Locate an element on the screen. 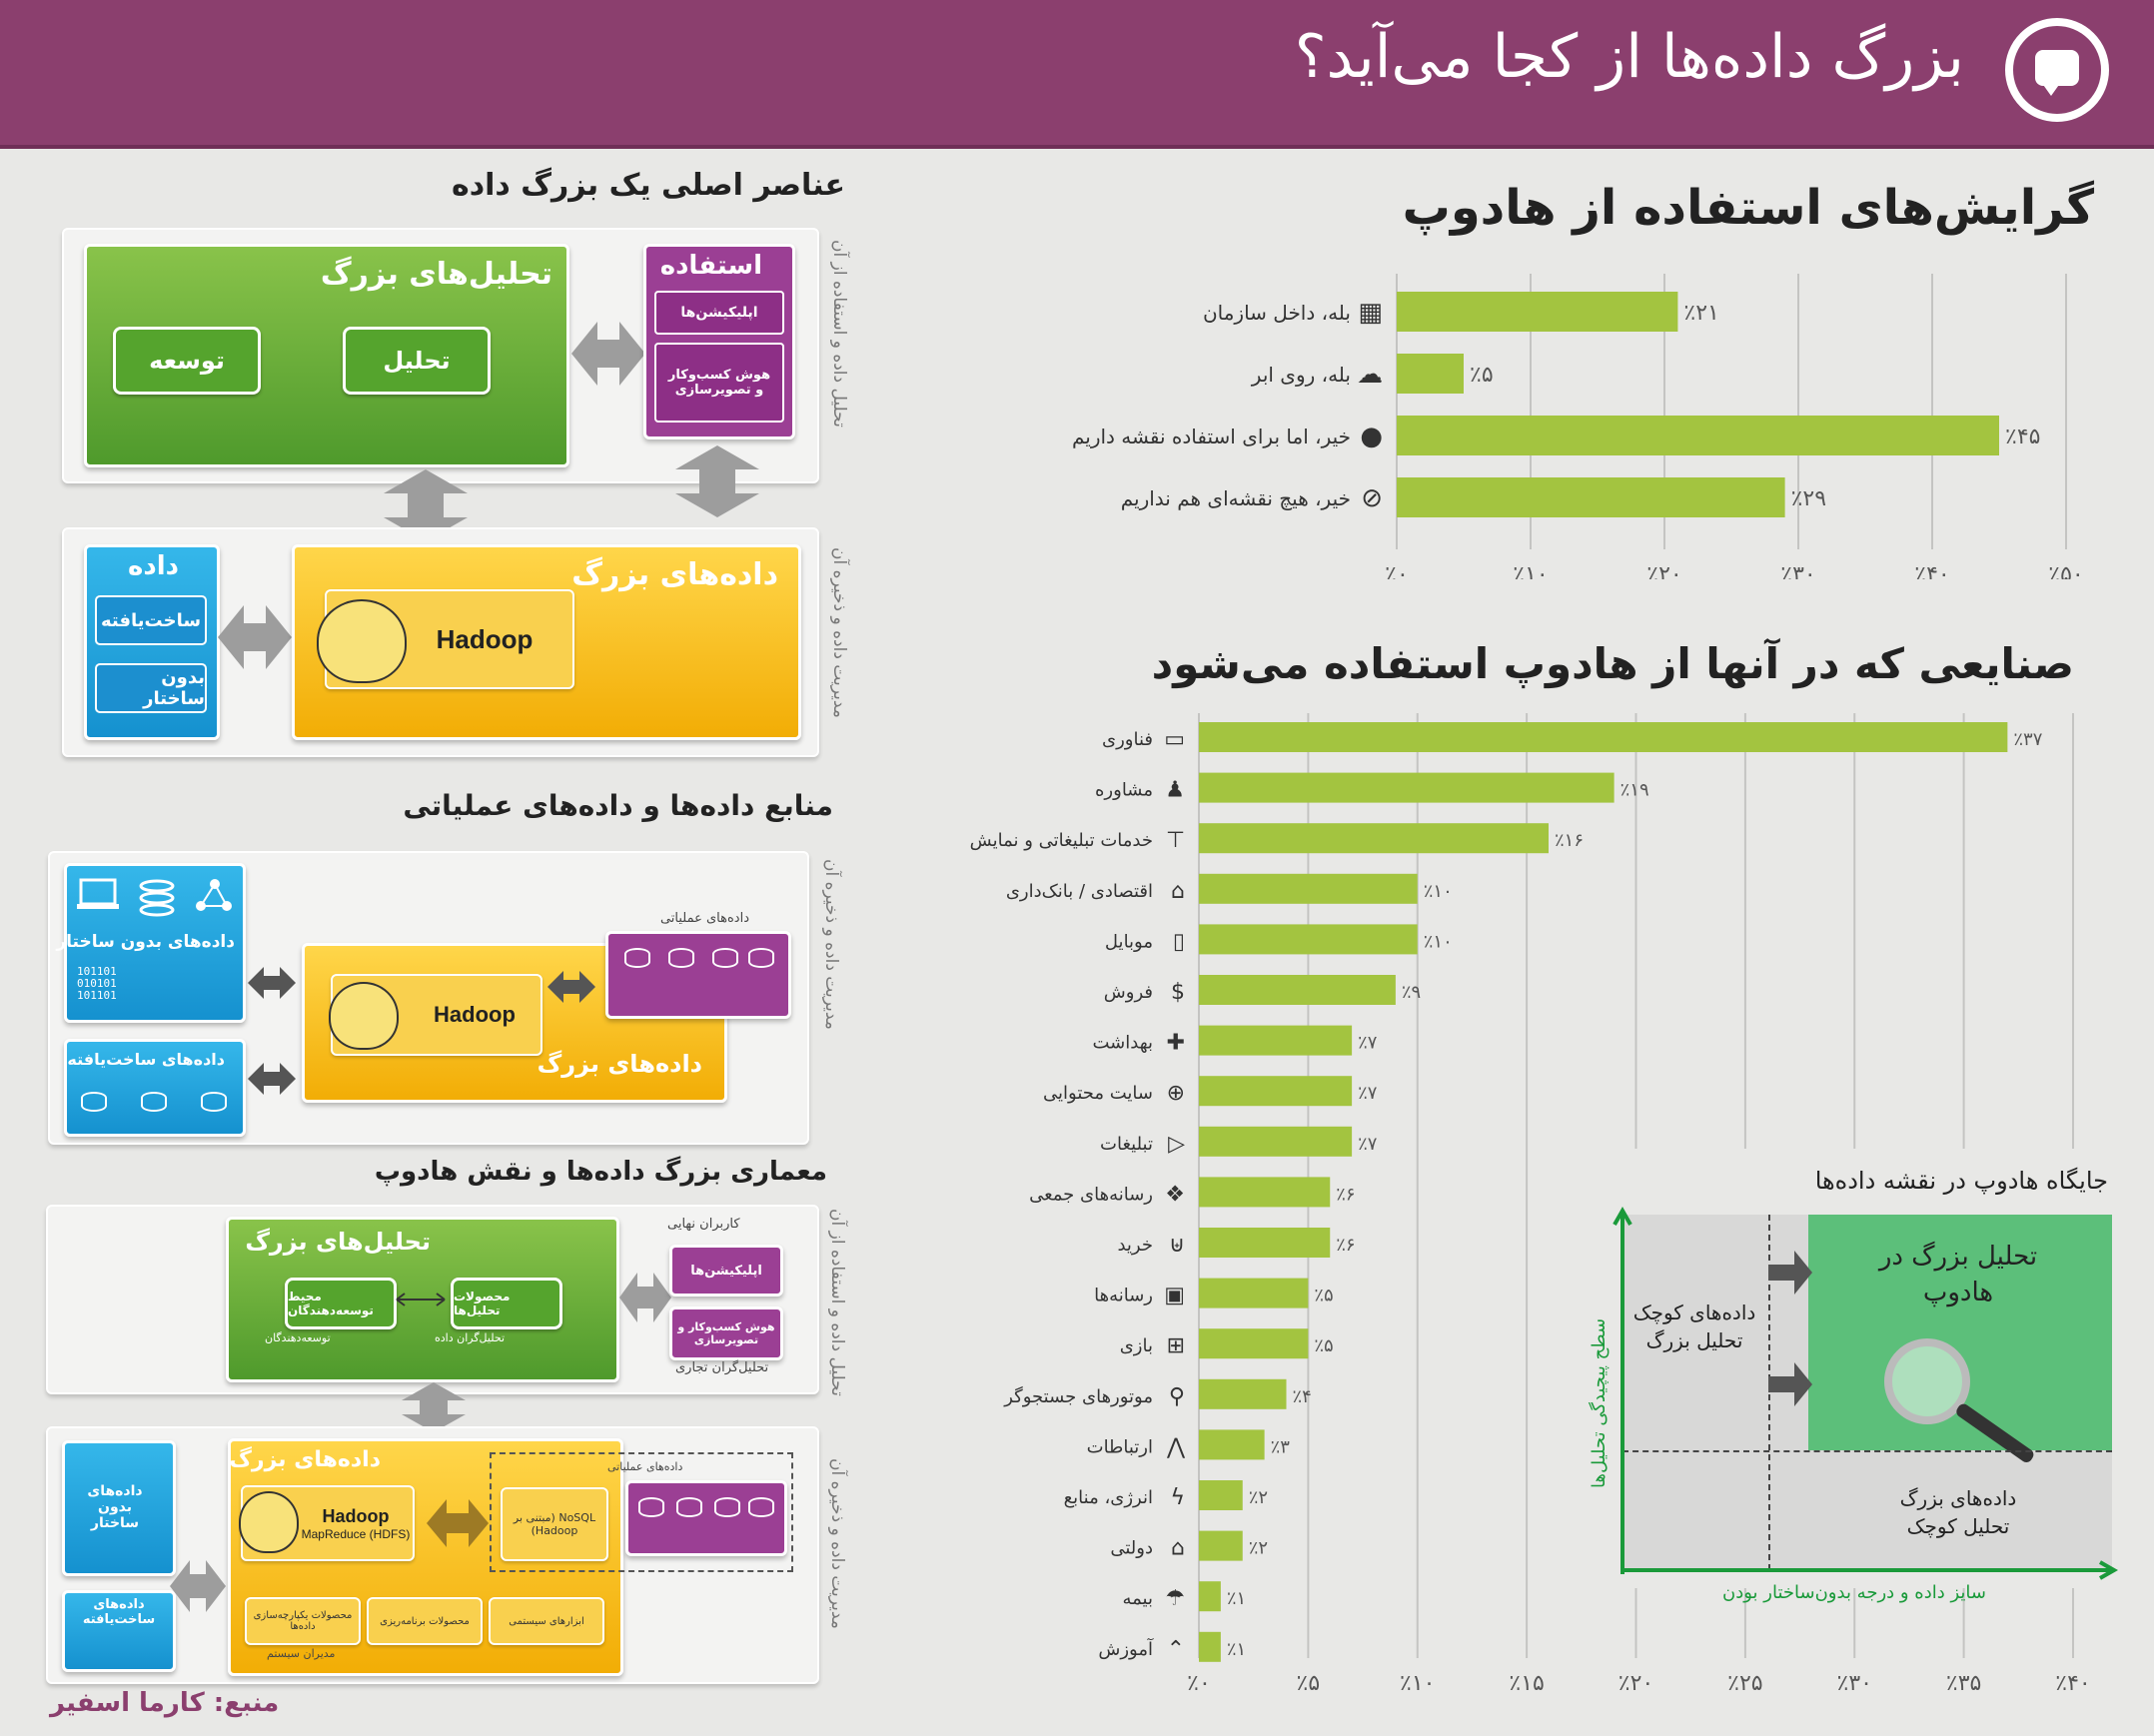 The image size is (2154, 1736). hadoop-label: Hadoop is located at coordinates (485, 638).